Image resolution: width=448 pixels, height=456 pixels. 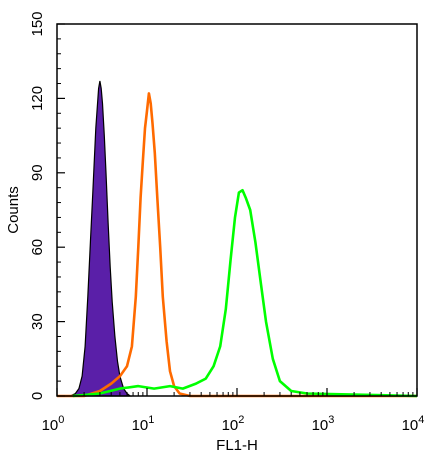 What do you see at coordinates (37, 98) in the screenshot?
I see `y-tick-label-4: 120` at bounding box center [37, 98].